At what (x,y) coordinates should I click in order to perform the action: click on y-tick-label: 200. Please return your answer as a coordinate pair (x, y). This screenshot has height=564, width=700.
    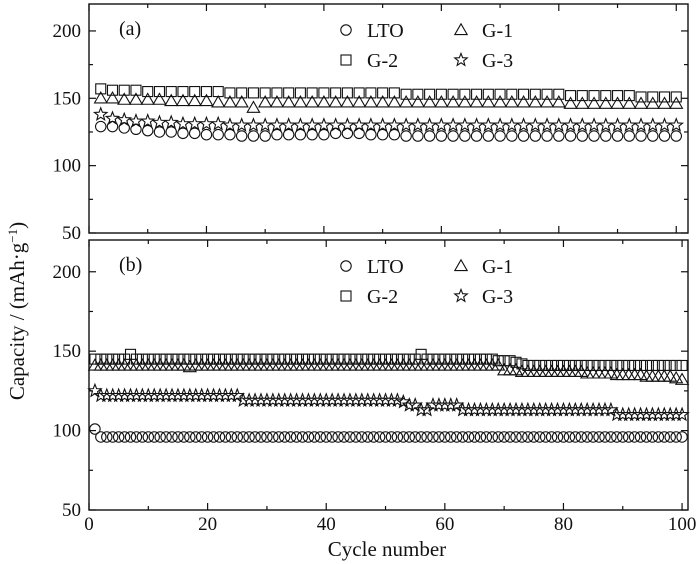
    Looking at the image, I should click on (67, 31).